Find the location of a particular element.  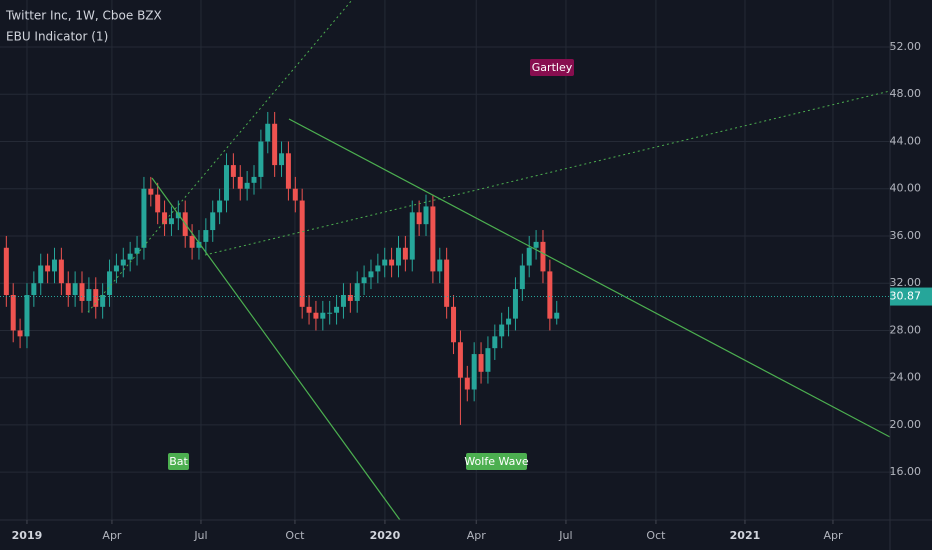

last-price-label: 30.87 is located at coordinates (906, 296).